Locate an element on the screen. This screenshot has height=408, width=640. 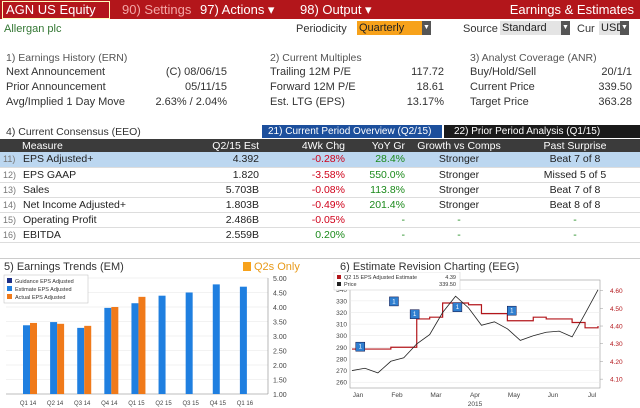
currency-select: USD ▼ is located at coordinates (614, 28).